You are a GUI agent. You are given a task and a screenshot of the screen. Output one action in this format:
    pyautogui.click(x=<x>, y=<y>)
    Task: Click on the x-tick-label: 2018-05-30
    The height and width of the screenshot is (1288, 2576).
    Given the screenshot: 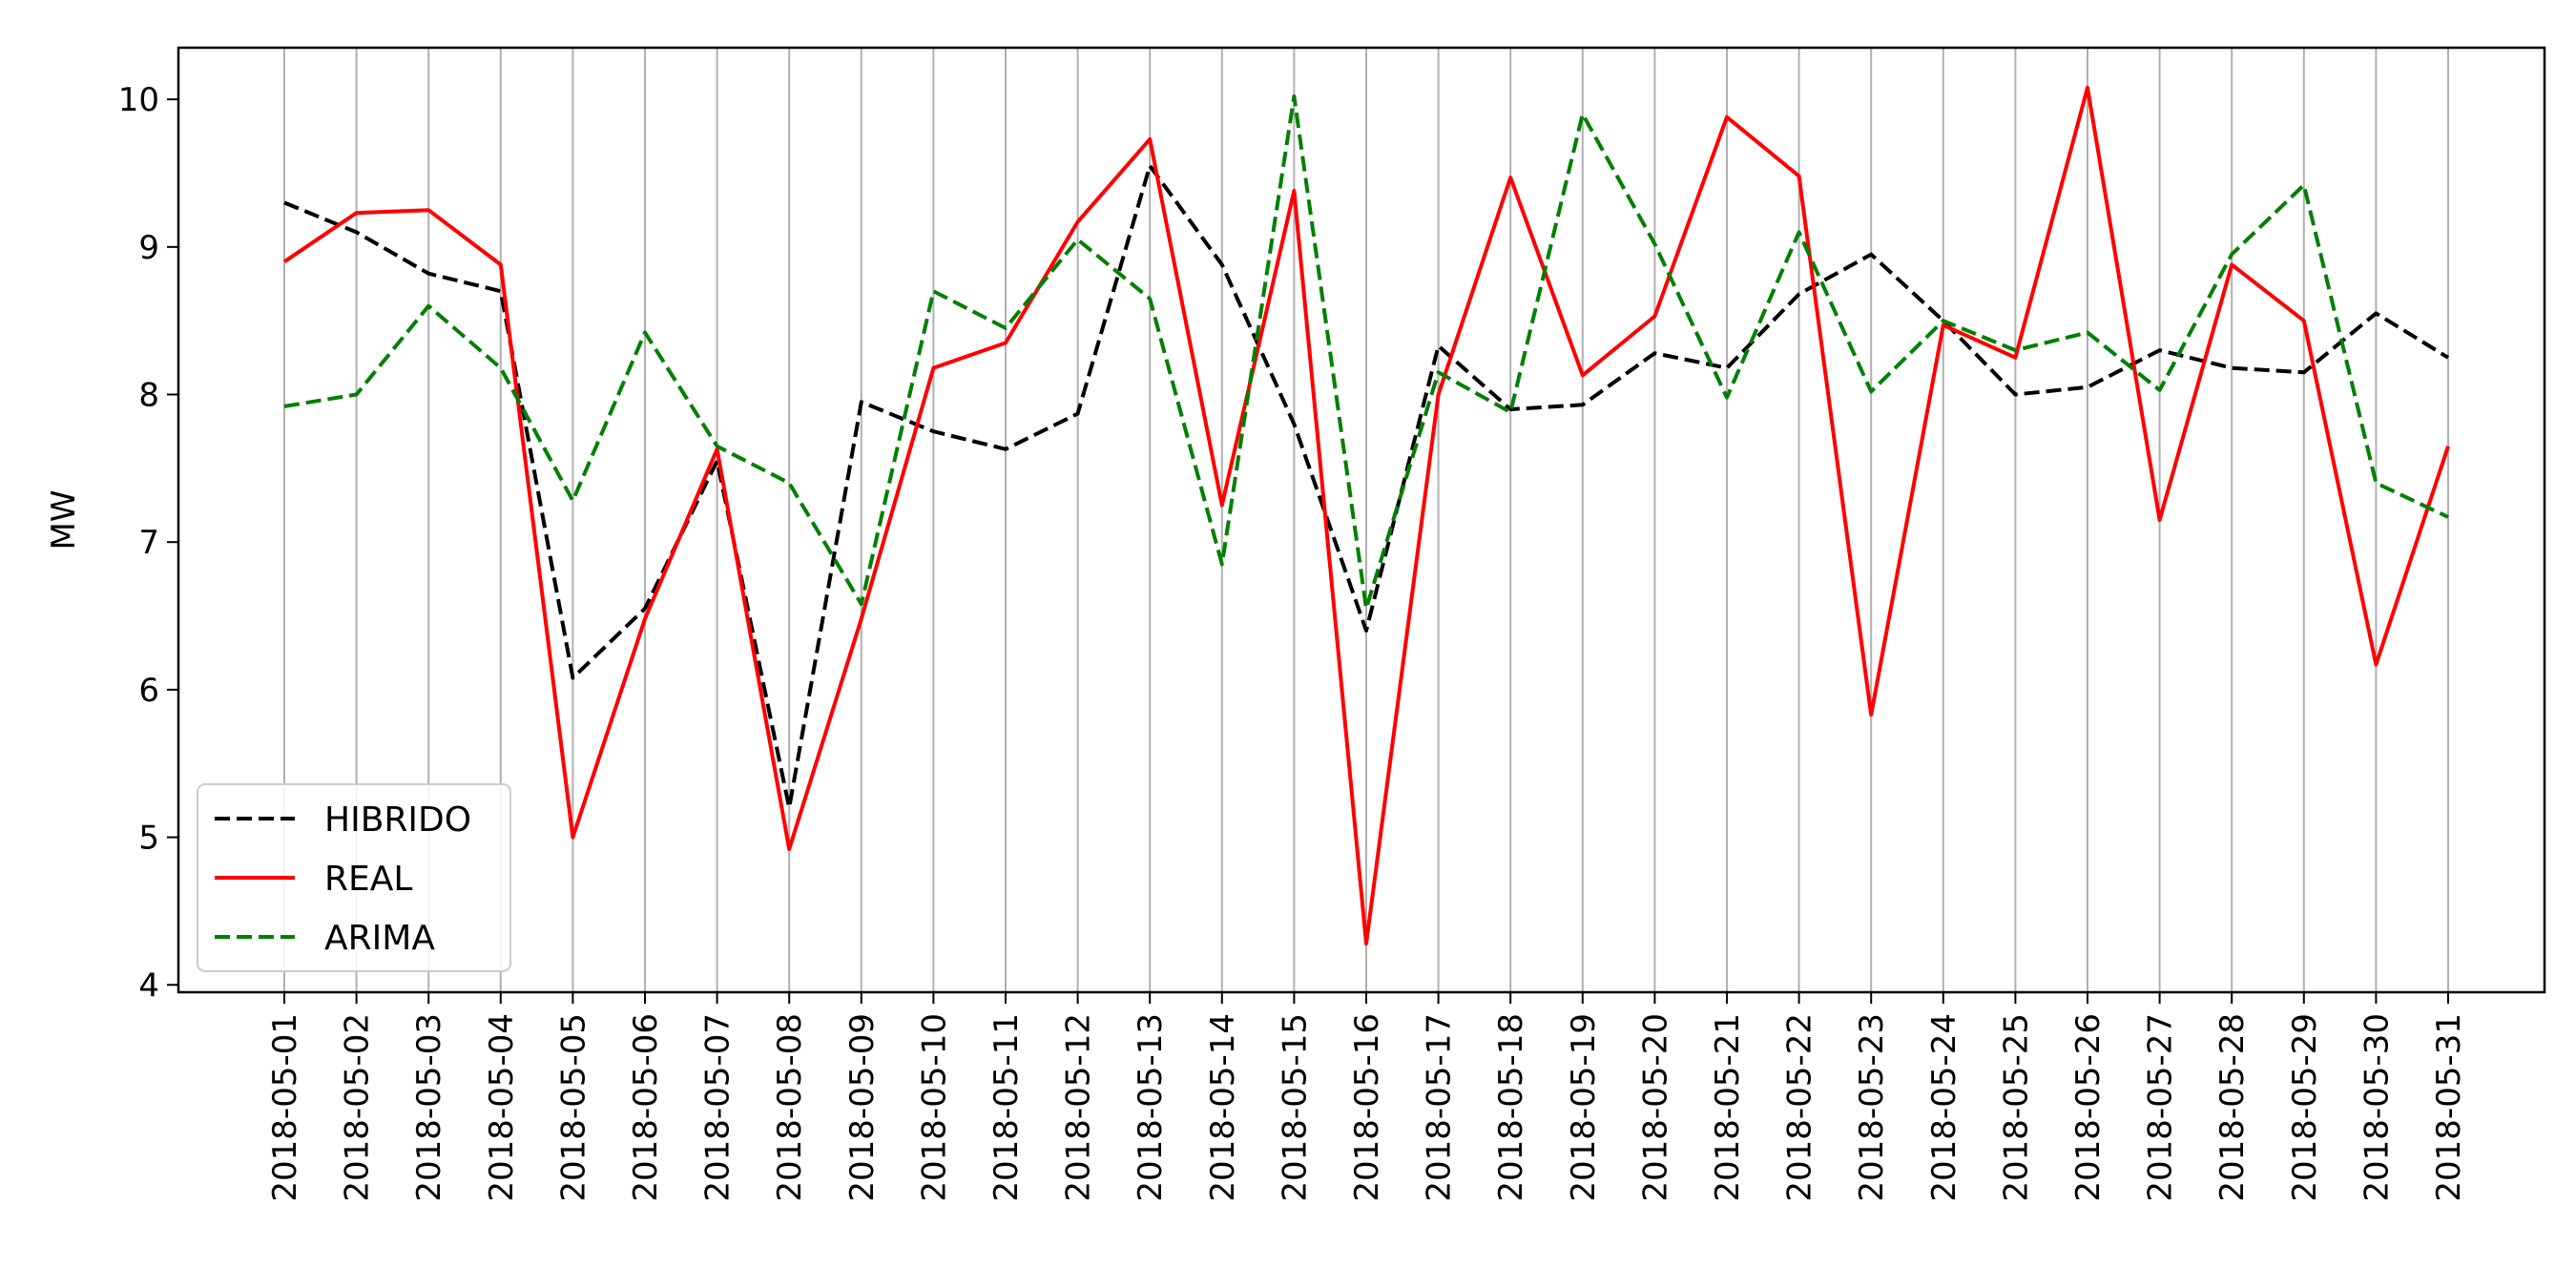 What is the action you would take?
    pyautogui.click(x=2377, y=1107)
    